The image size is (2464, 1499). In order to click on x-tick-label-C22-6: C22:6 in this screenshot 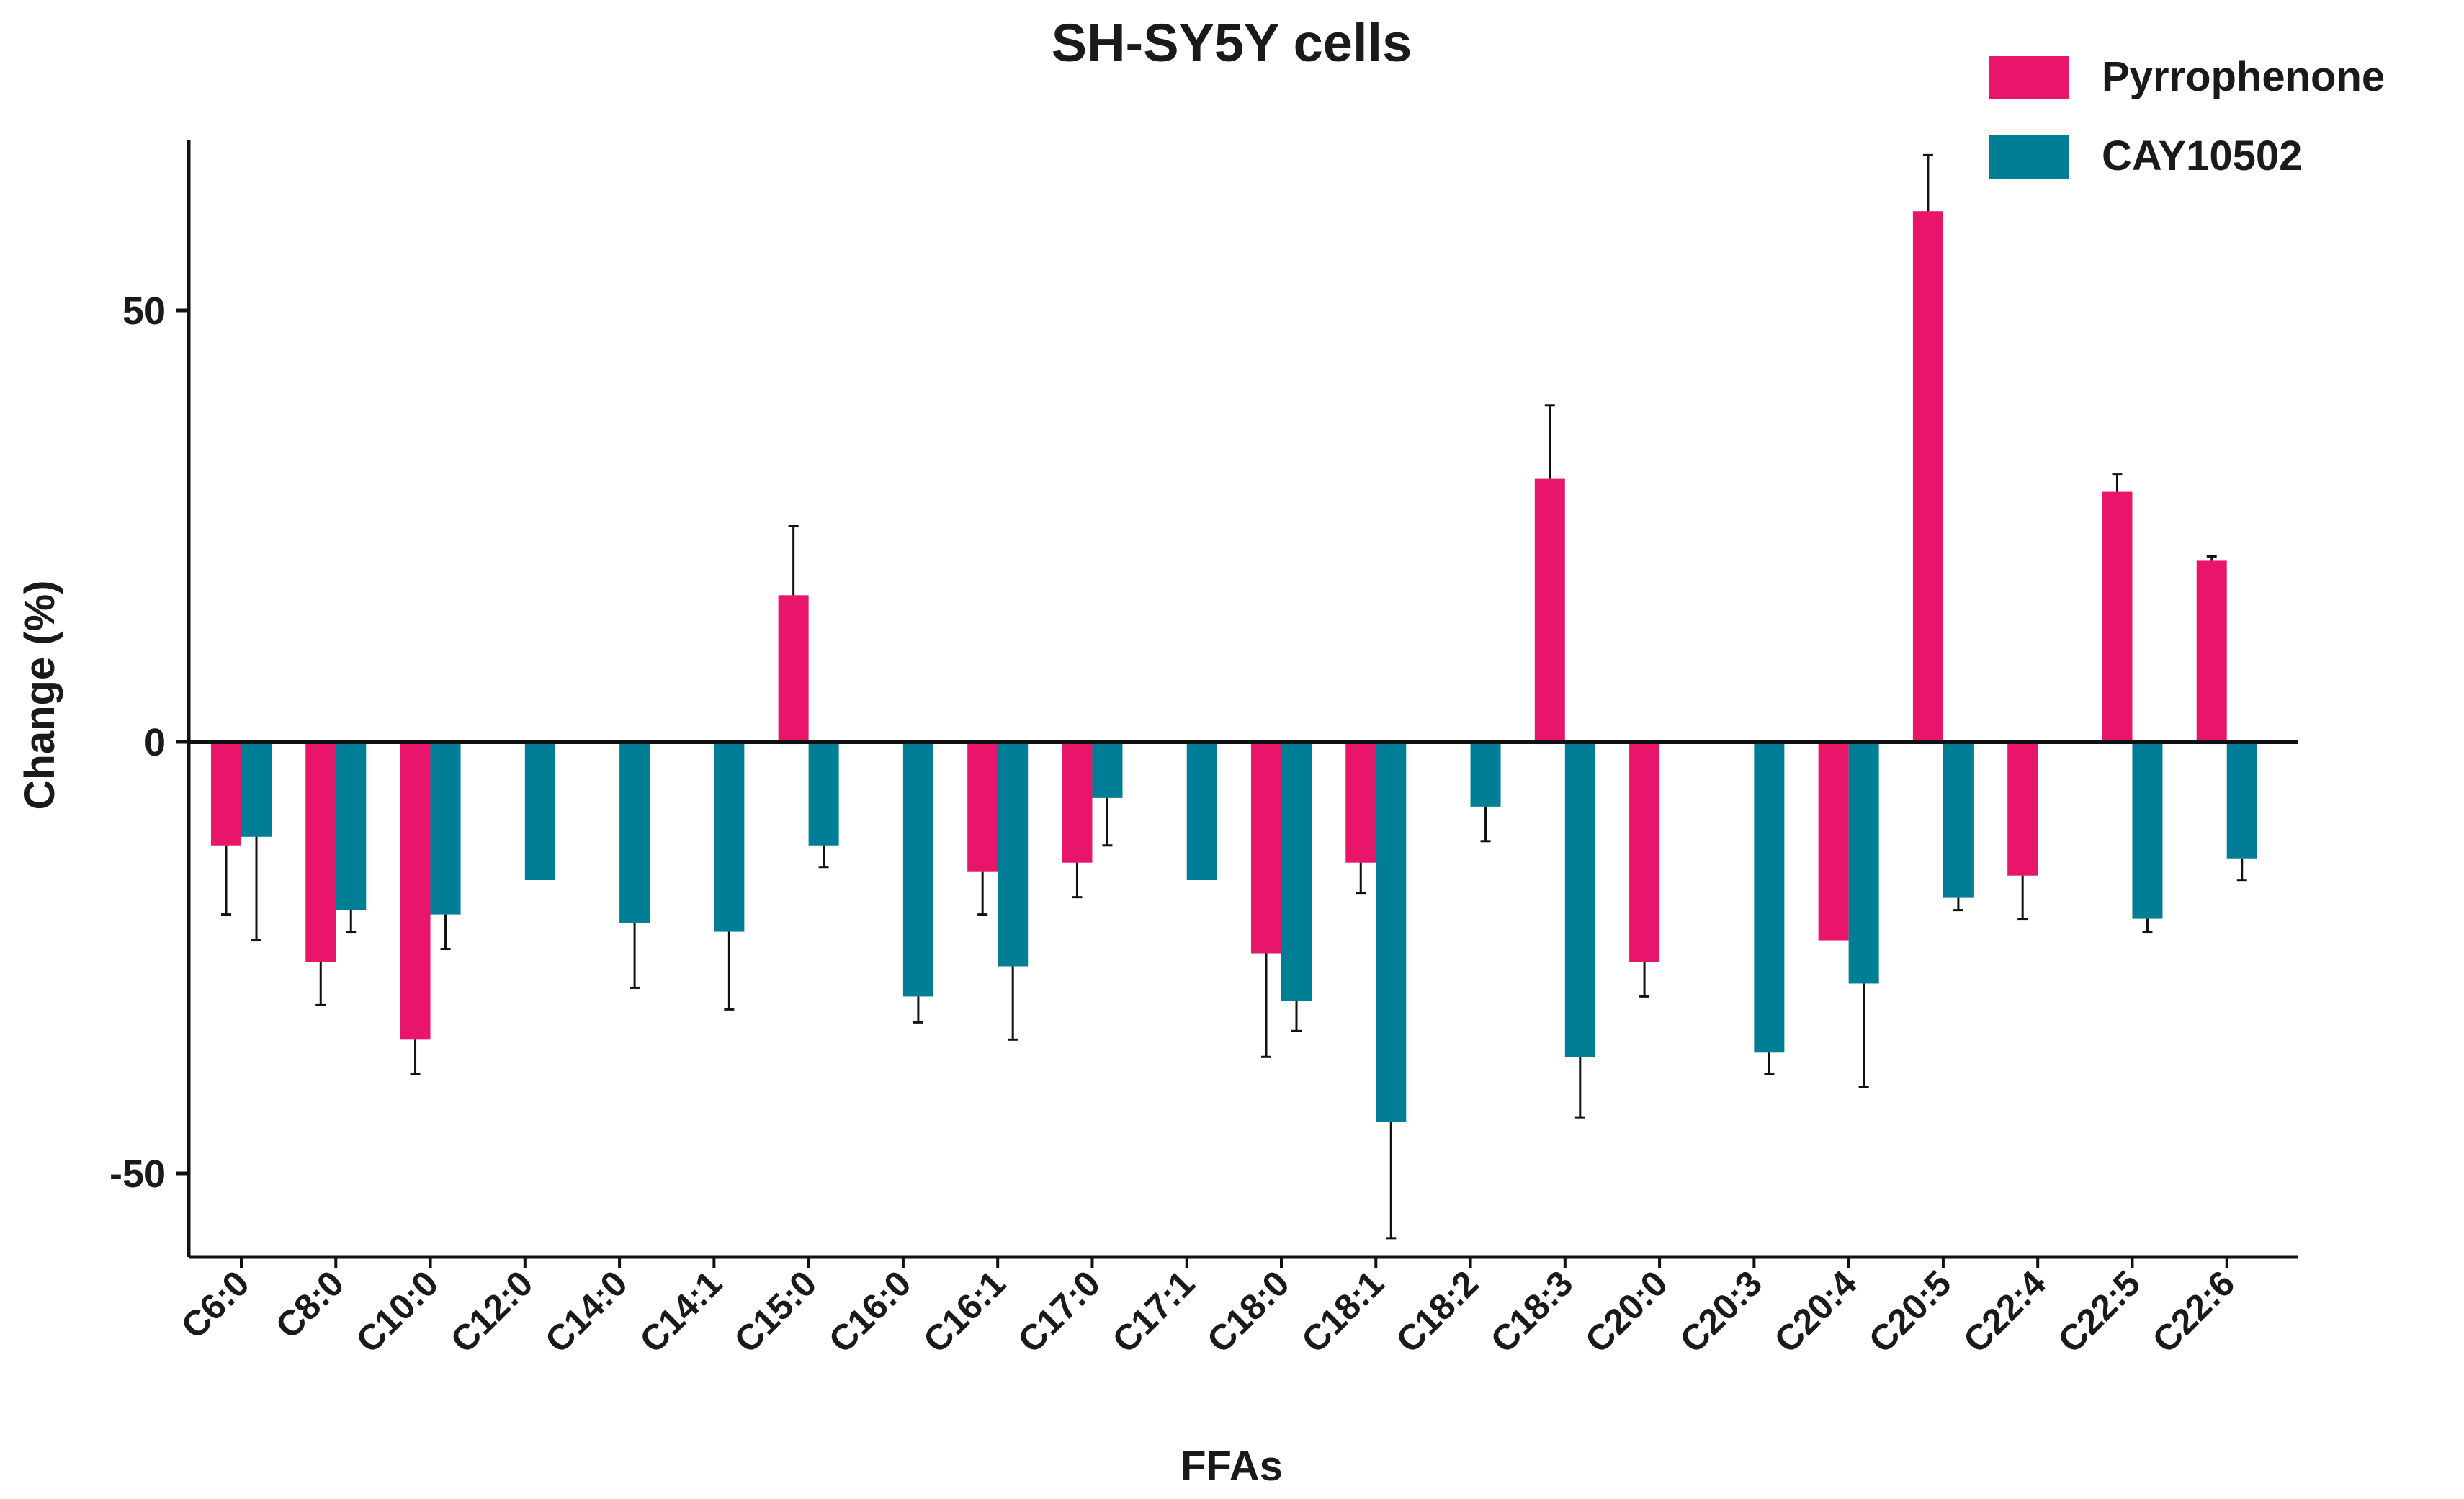, I will do `click(2194, 1312)`.